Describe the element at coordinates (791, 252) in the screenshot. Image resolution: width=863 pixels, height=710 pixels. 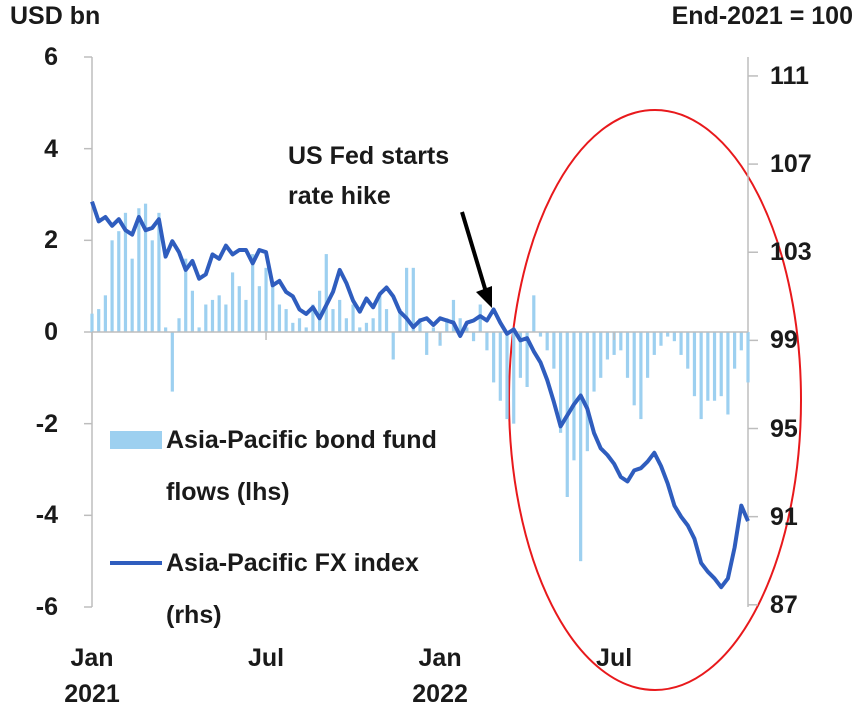
I see `y2-tick-label: 103` at that location.